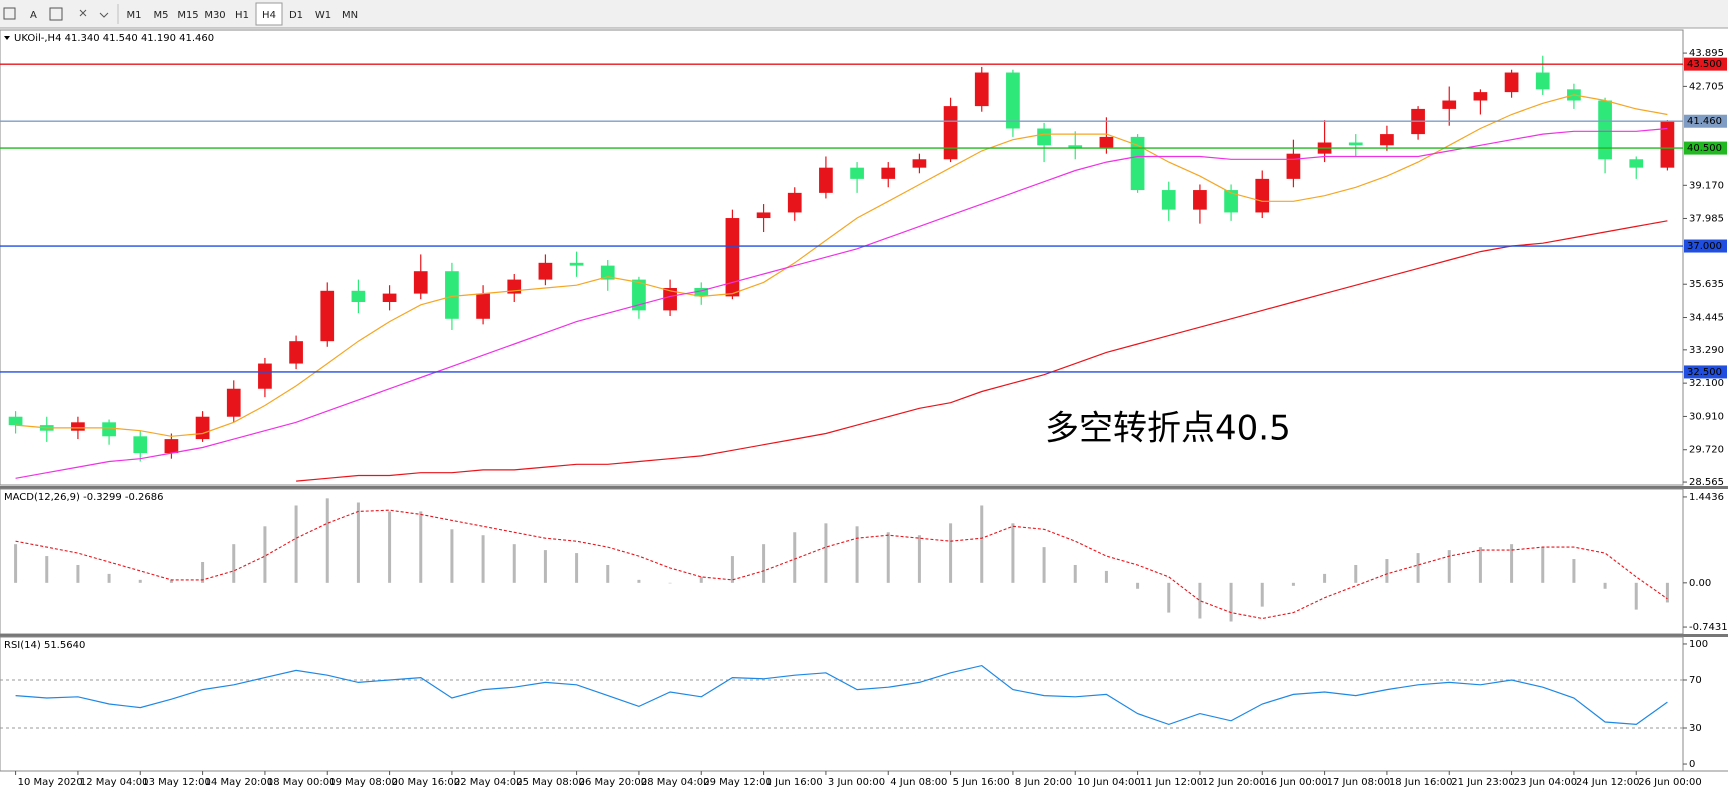 The width and height of the screenshot is (1728, 793). I want to click on timeframe-button: MN, so click(350, 15).